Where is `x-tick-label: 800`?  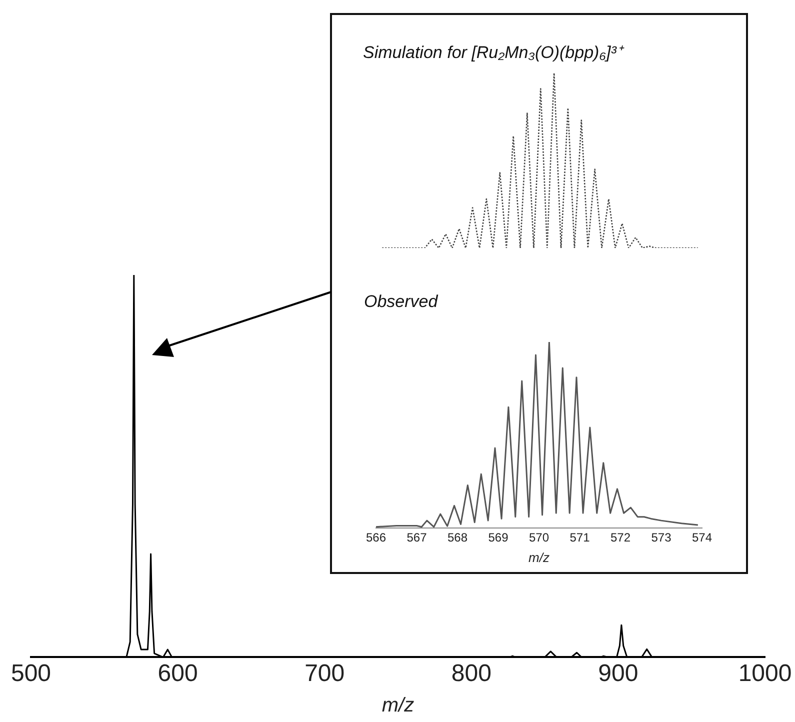 x-tick-label: 800 is located at coordinates (471, 674).